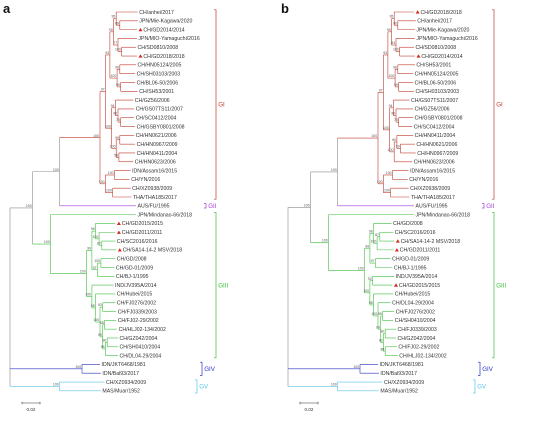 This screenshot has height=421, width=550. I want to click on tip-label: CH/GD2014/2014, so click(163, 30).